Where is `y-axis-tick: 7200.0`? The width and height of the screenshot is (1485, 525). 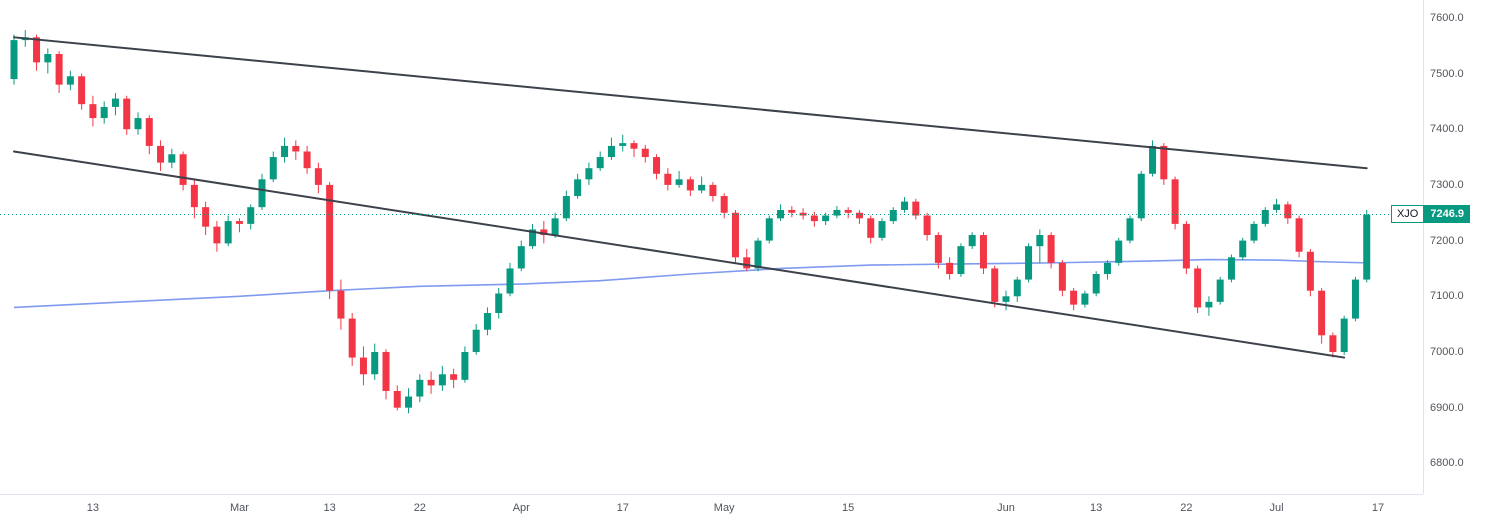 y-axis-tick: 7200.0 is located at coordinates (1447, 240).